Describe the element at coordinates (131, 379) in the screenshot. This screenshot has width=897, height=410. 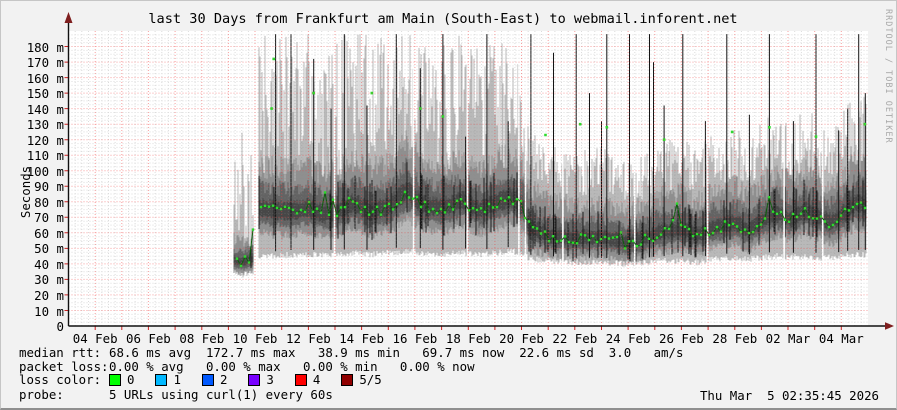
I see `loss-color-value: 0` at that location.